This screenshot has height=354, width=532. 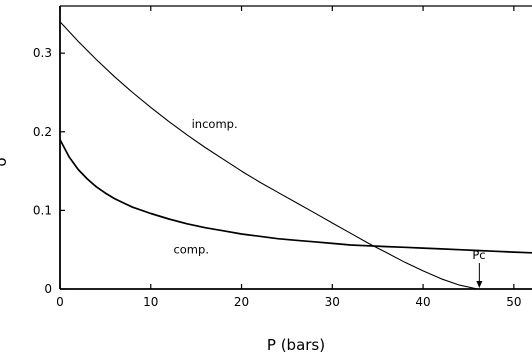 What do you see at coordinates (42, 210) in the screenshot?
I see `y-tick-label: 0.1` at bounding box center [42, 210].